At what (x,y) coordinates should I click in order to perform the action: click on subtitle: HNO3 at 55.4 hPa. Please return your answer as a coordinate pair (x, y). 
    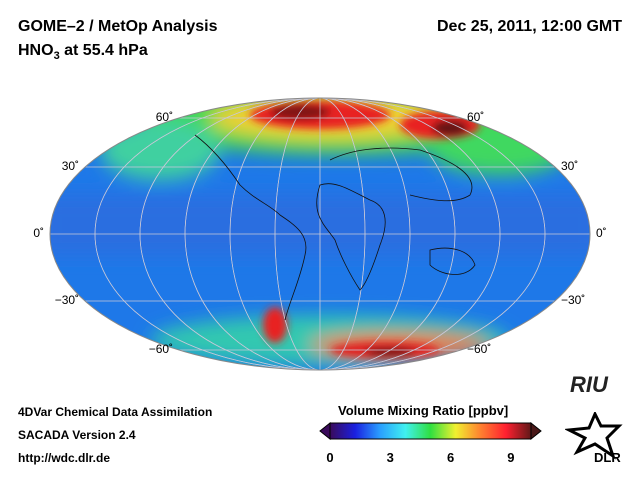
    Looking at the image, I should click on (83, 52).